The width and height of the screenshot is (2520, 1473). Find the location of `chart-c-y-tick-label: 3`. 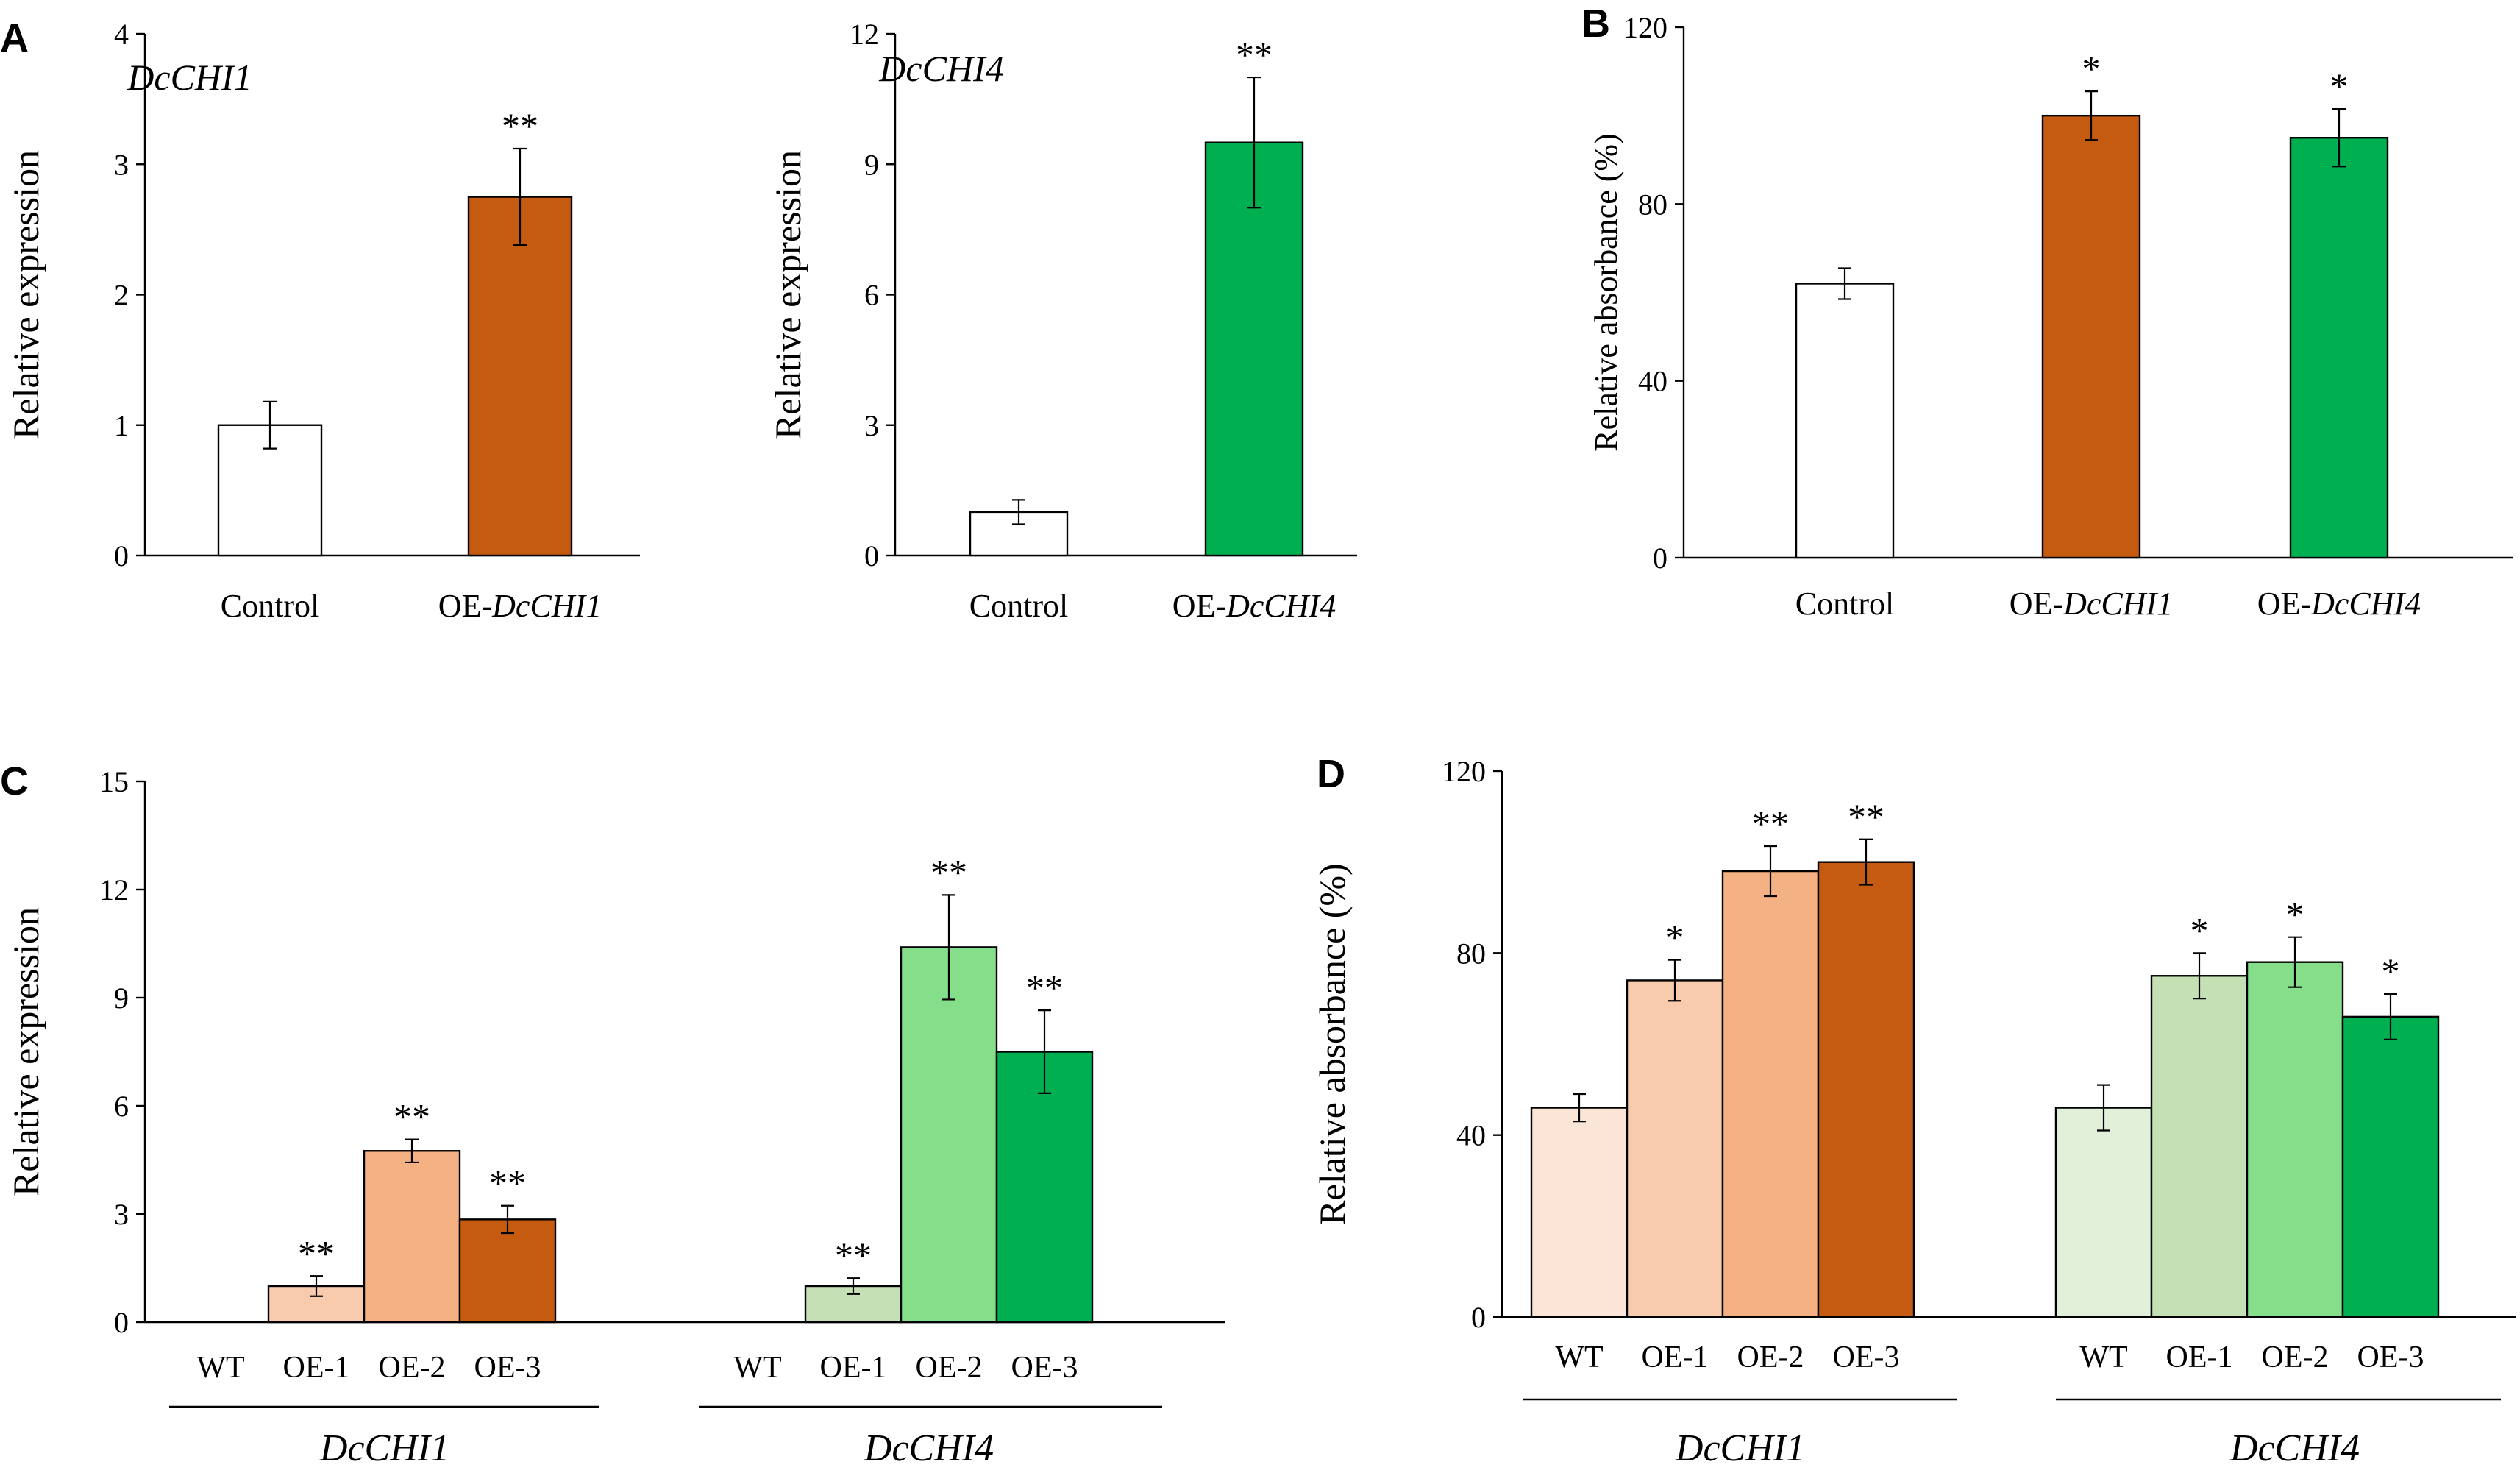

chart-c-y-tick-label: 3 is located at coordinates (121, 1214).